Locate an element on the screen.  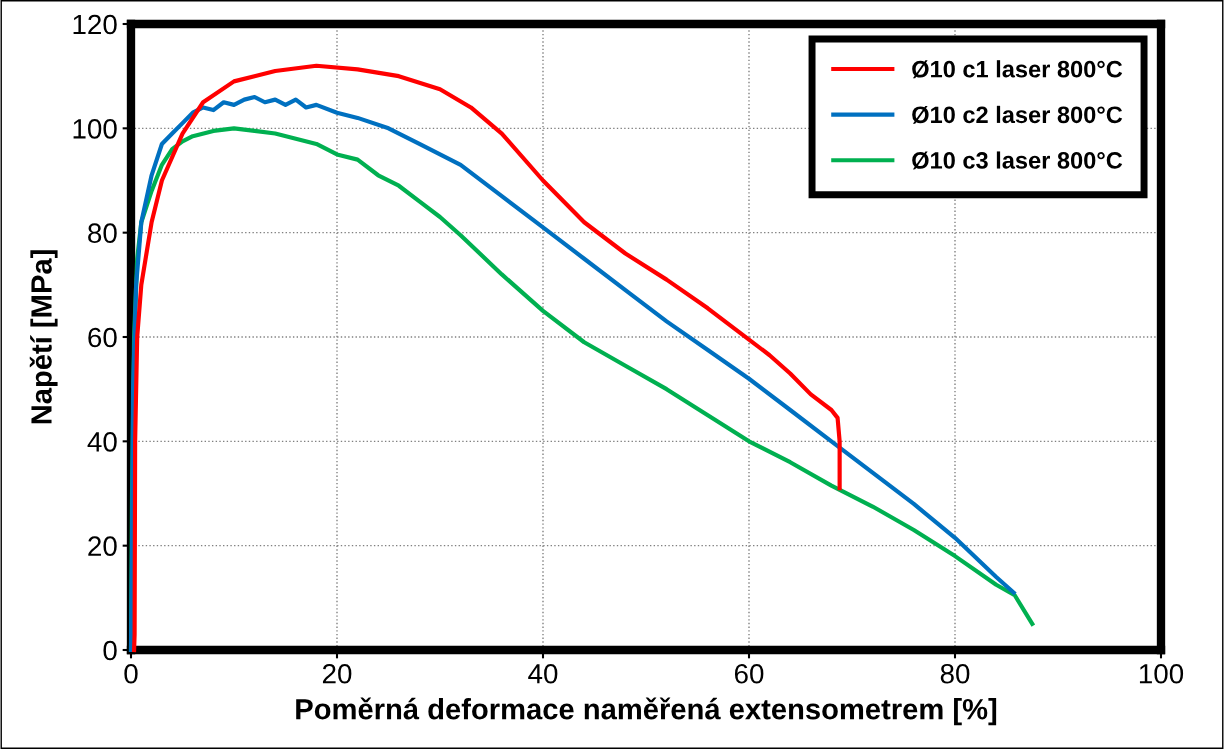
x-tick-label: 60 is located at coordinates (749, 673).